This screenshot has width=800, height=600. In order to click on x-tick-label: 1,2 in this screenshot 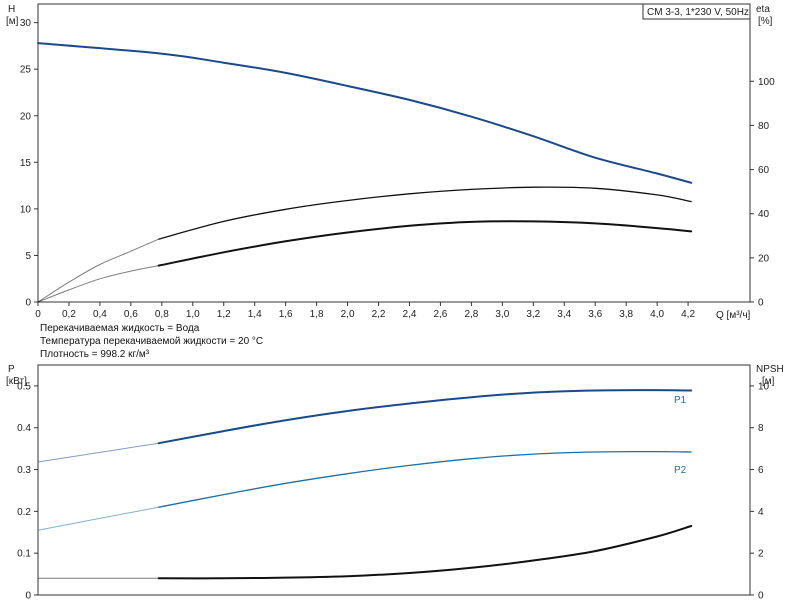, I will do `click(224, 314)`.